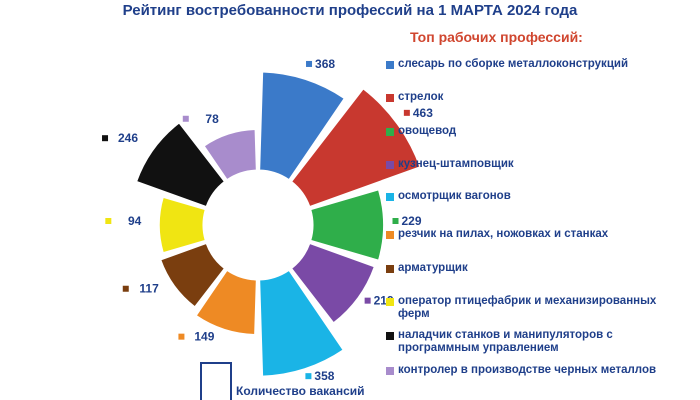  I want to click on value-label: 78, so click(200, 119).